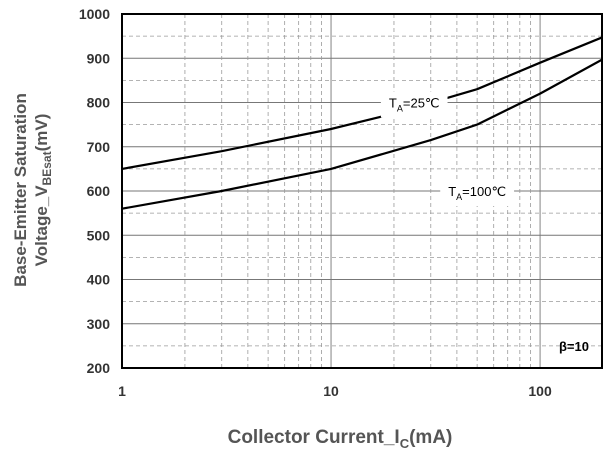  I want to click on series-annotation-ta-25c: TA=25℃, so click(414, 104).